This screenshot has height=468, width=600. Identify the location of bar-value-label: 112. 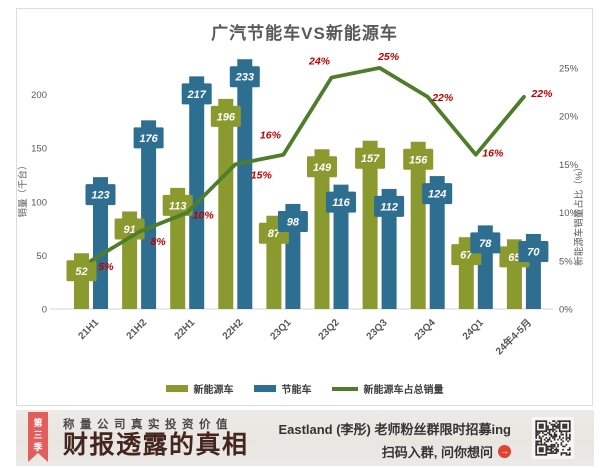
(389, 207).